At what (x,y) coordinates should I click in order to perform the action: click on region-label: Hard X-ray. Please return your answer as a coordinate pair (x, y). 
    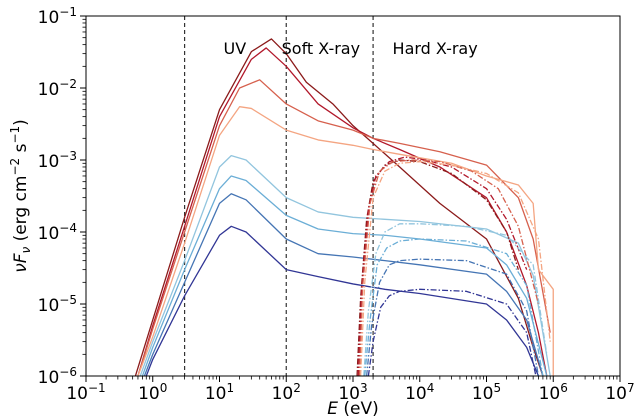
    Looking at the image, I should click on (435, 48).